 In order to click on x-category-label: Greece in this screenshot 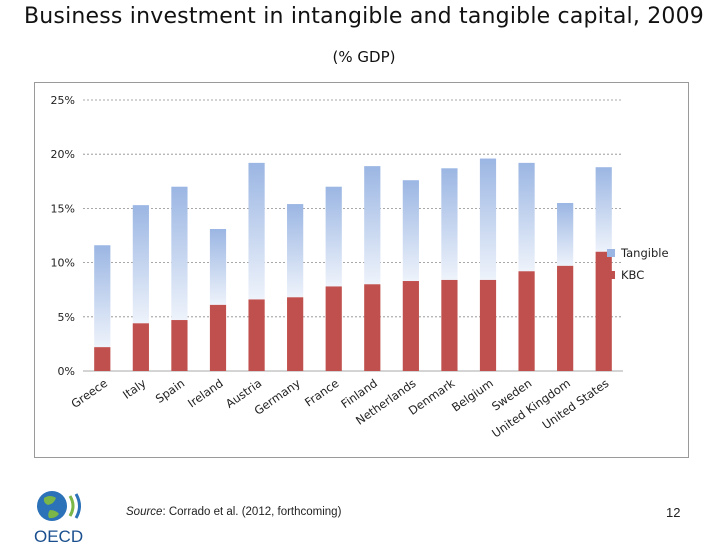, I will do `click(89, 393)`.